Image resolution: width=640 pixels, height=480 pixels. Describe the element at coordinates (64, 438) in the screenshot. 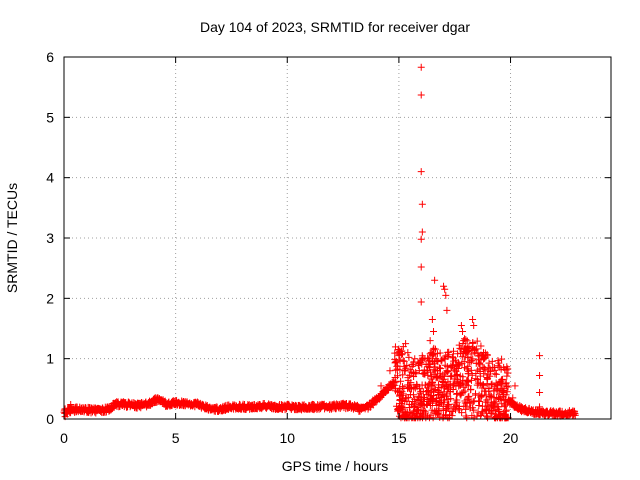

I see `x-tick-label: 0` at that location.